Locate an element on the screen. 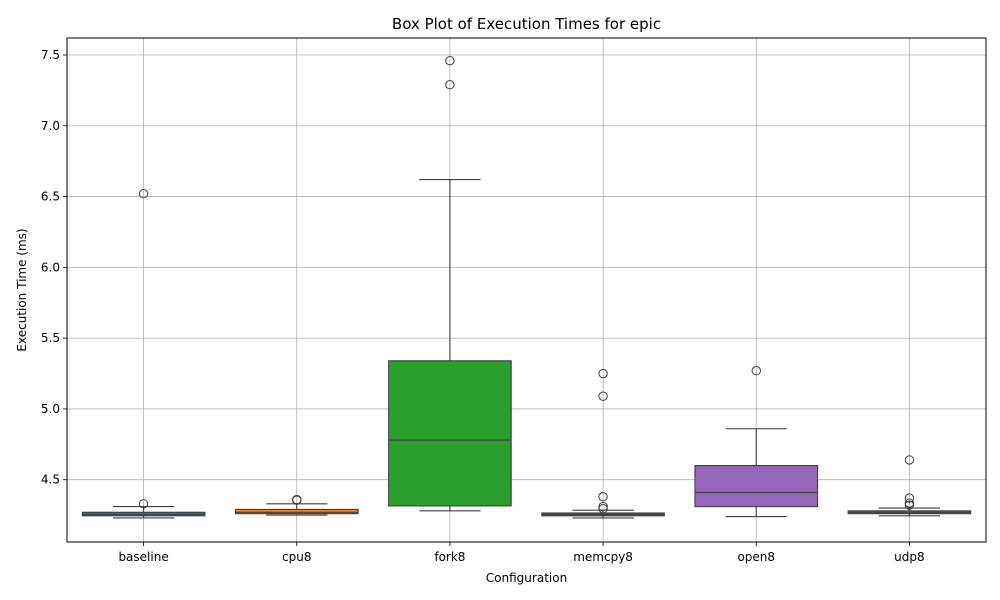  x-tick-label: baseline is located at coordinates (143, 557).